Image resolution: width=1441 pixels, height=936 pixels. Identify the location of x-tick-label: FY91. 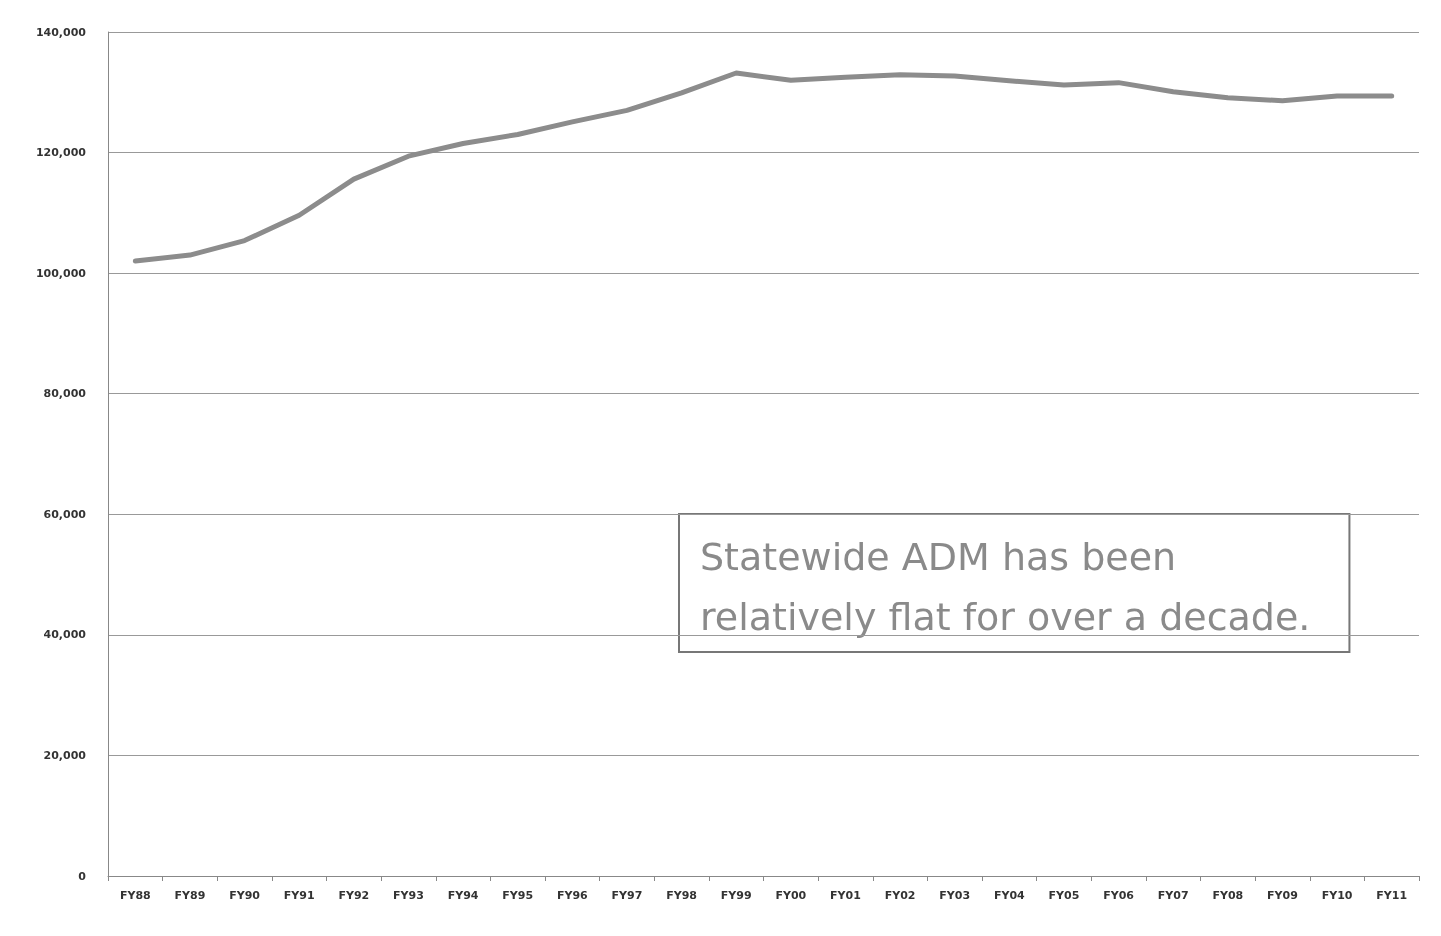
(299, 895).